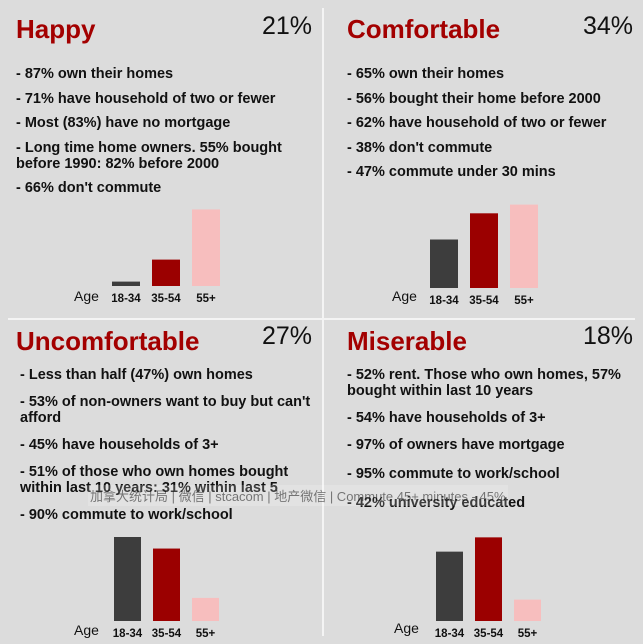 The height and width of the screenshot is (644, 643). I want to click on quadrant-share: 34%, so click(607, 26).